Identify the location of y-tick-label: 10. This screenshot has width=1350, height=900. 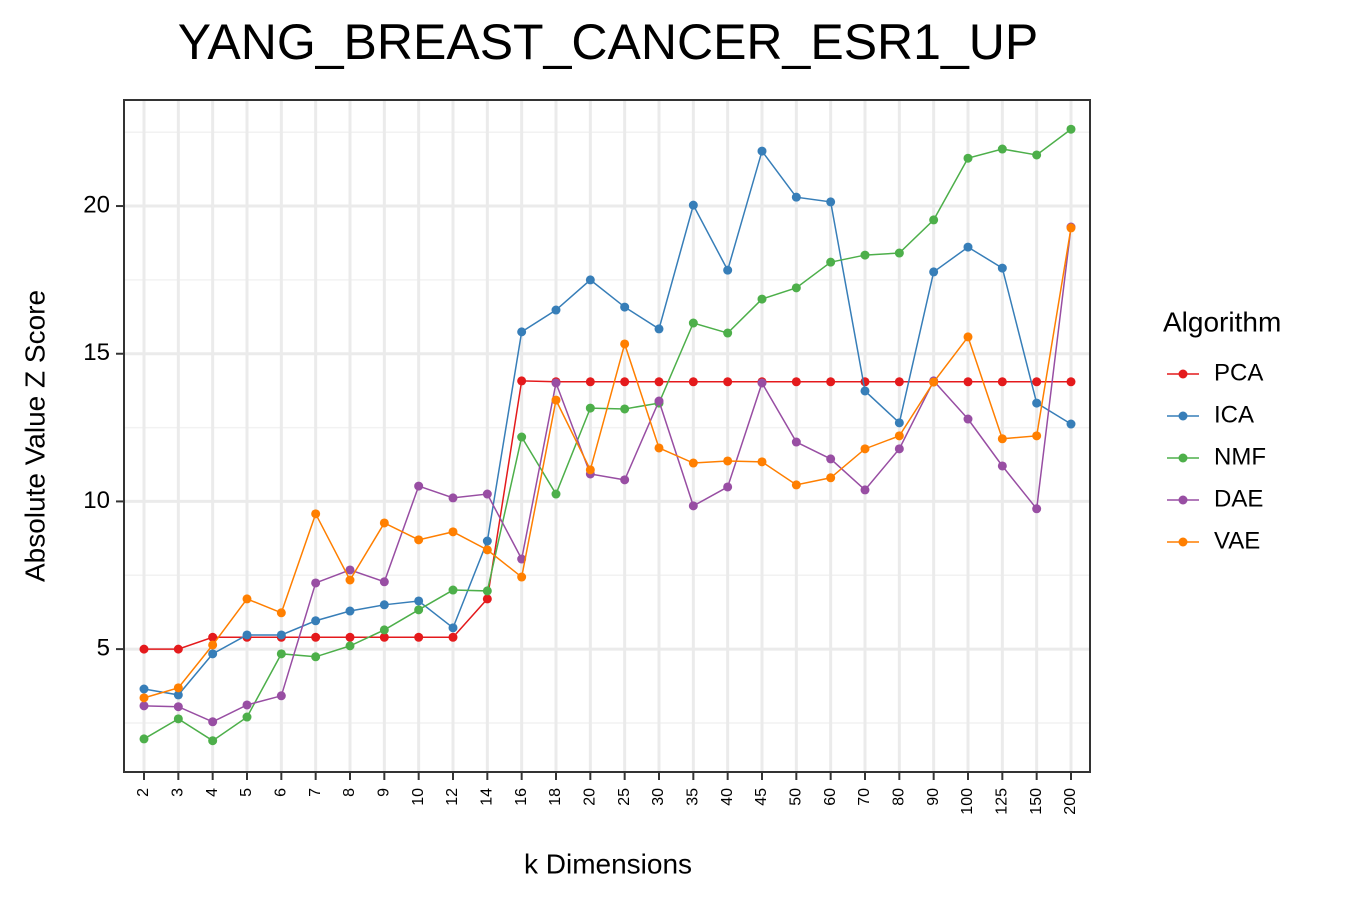
(96, 500).